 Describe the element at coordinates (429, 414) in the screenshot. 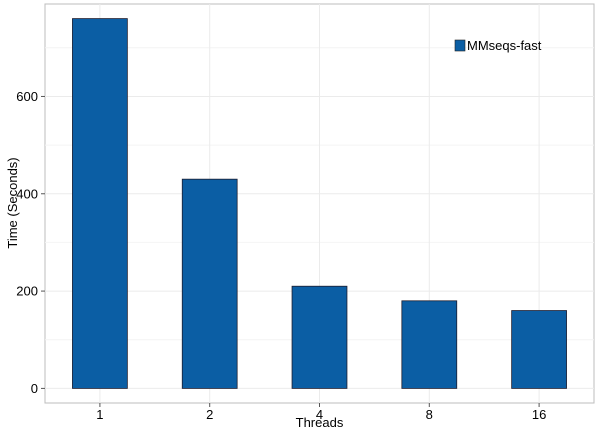

I see `x-tick-label: 8` at that location.